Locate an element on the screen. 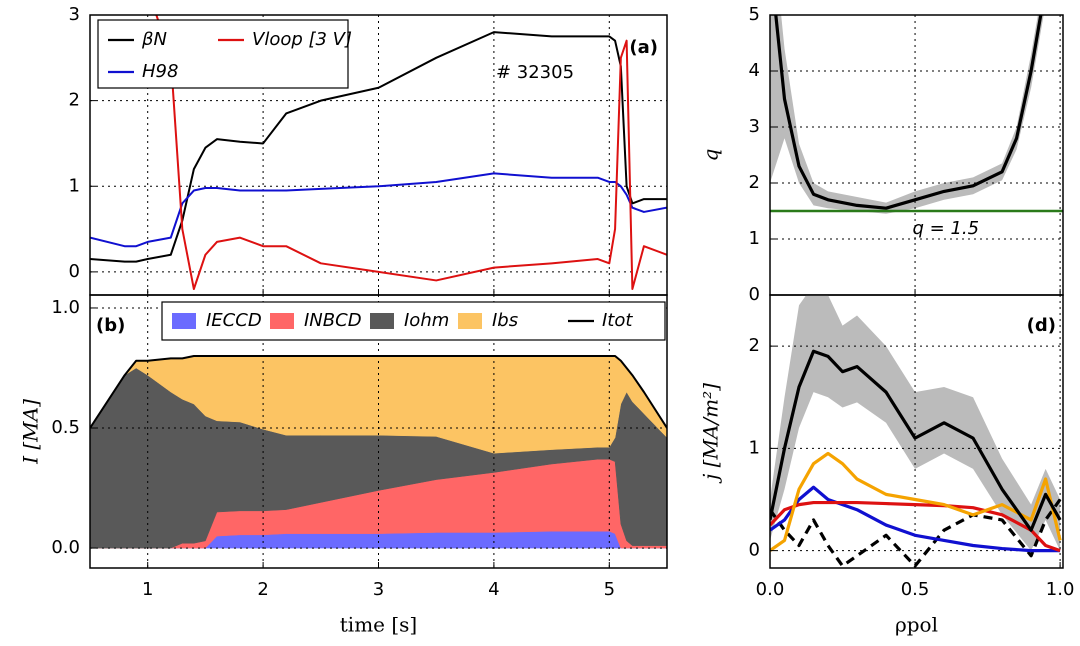 The image size is (1080, 646). legend-label: INBCD is located at coordinates (333, 320).